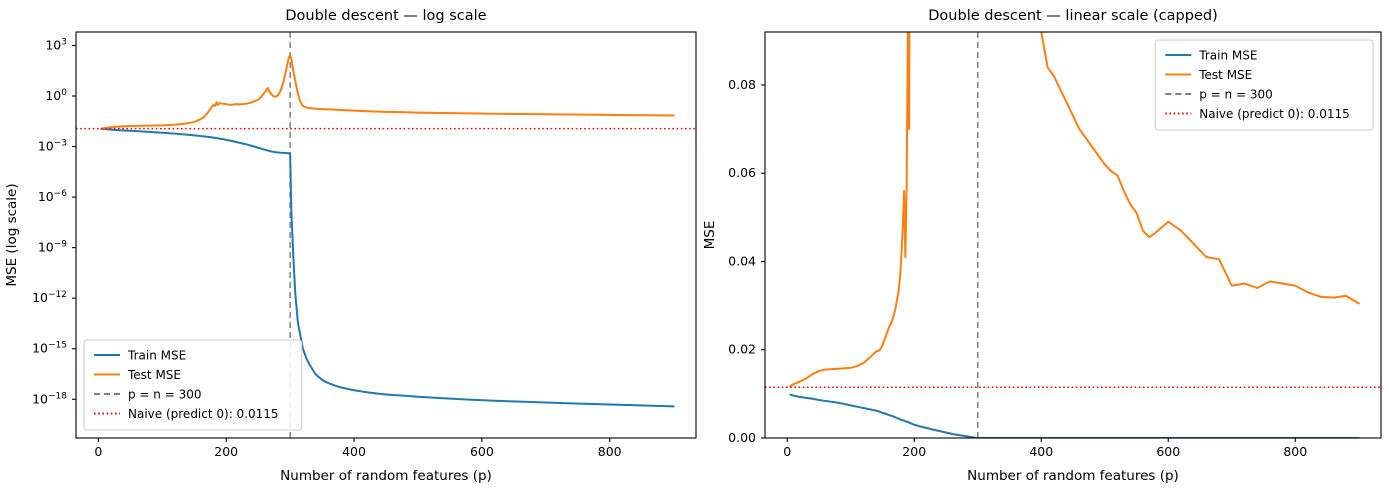  What do you see at coordinates (52, 247) in the screenshot?
I see `y-tick-label: 10⁻⁹` at bounding box center [52, 247].